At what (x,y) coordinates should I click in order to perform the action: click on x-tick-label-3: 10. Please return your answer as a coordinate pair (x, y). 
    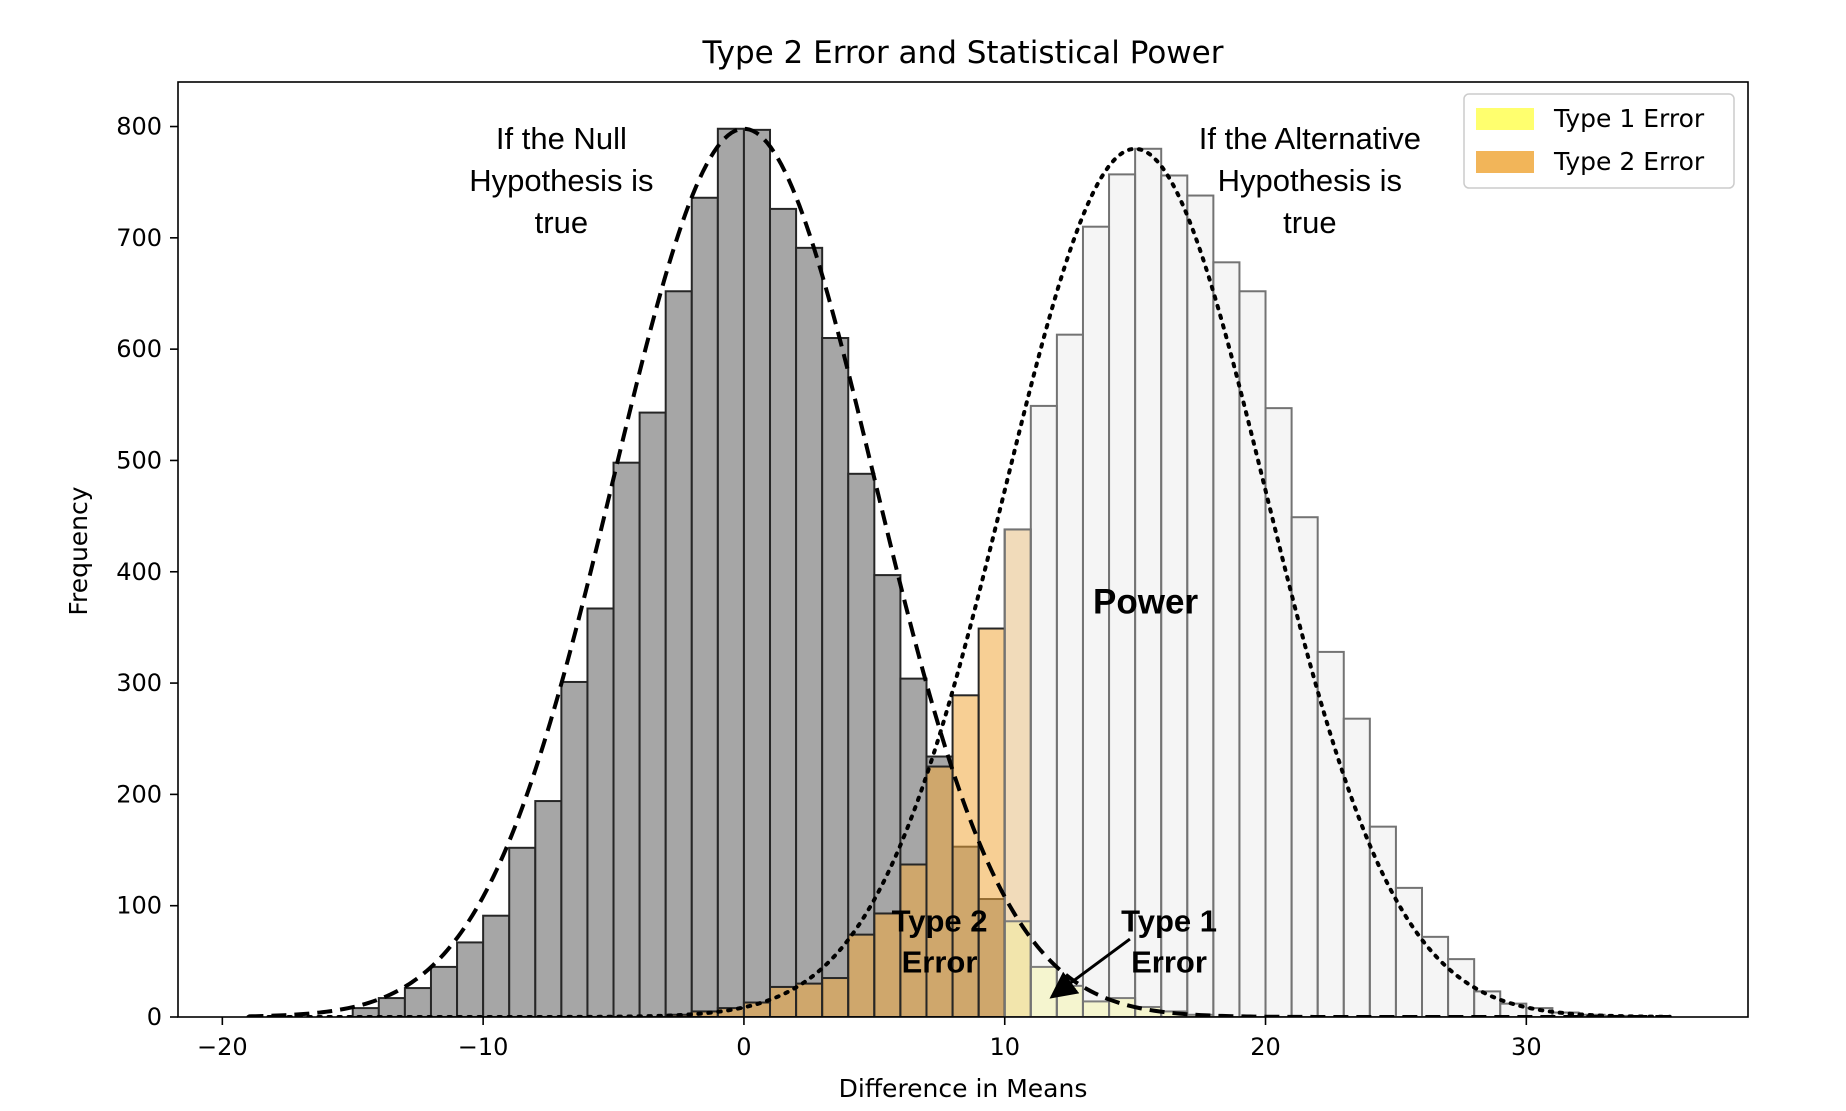
    Looking at the image, I should click on (1004, 1047).